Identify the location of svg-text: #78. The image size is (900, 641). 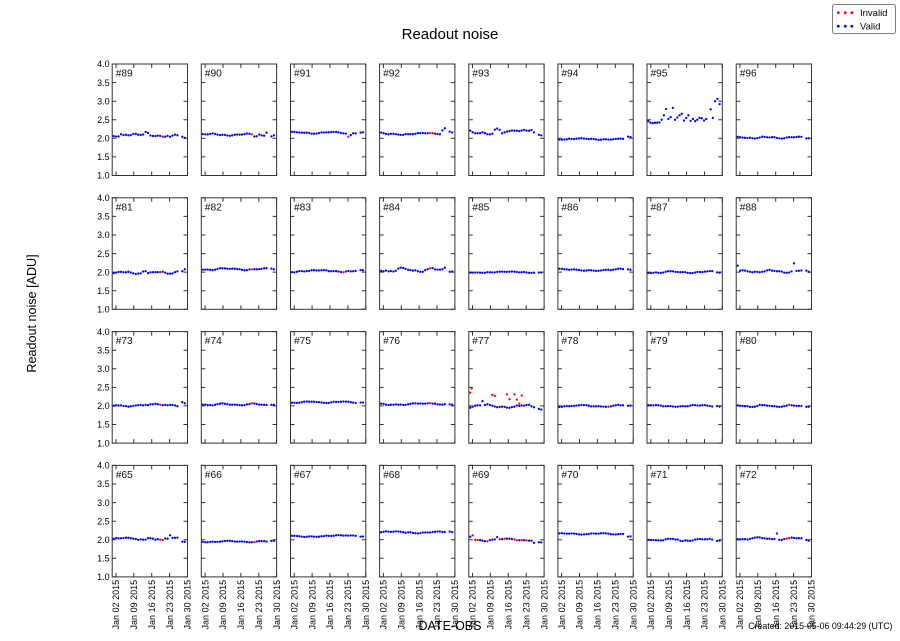
(569, 341).